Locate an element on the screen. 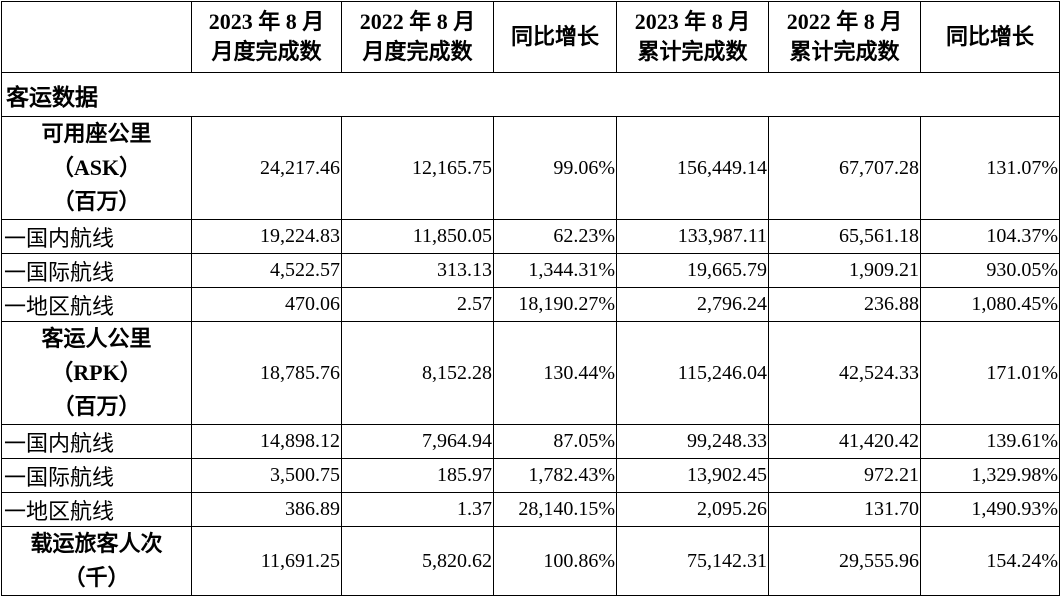 Image resolution: width=1061 pixels, height=610 pixels. table-cell: 133,987.11 is located at coordinates (692, 236).